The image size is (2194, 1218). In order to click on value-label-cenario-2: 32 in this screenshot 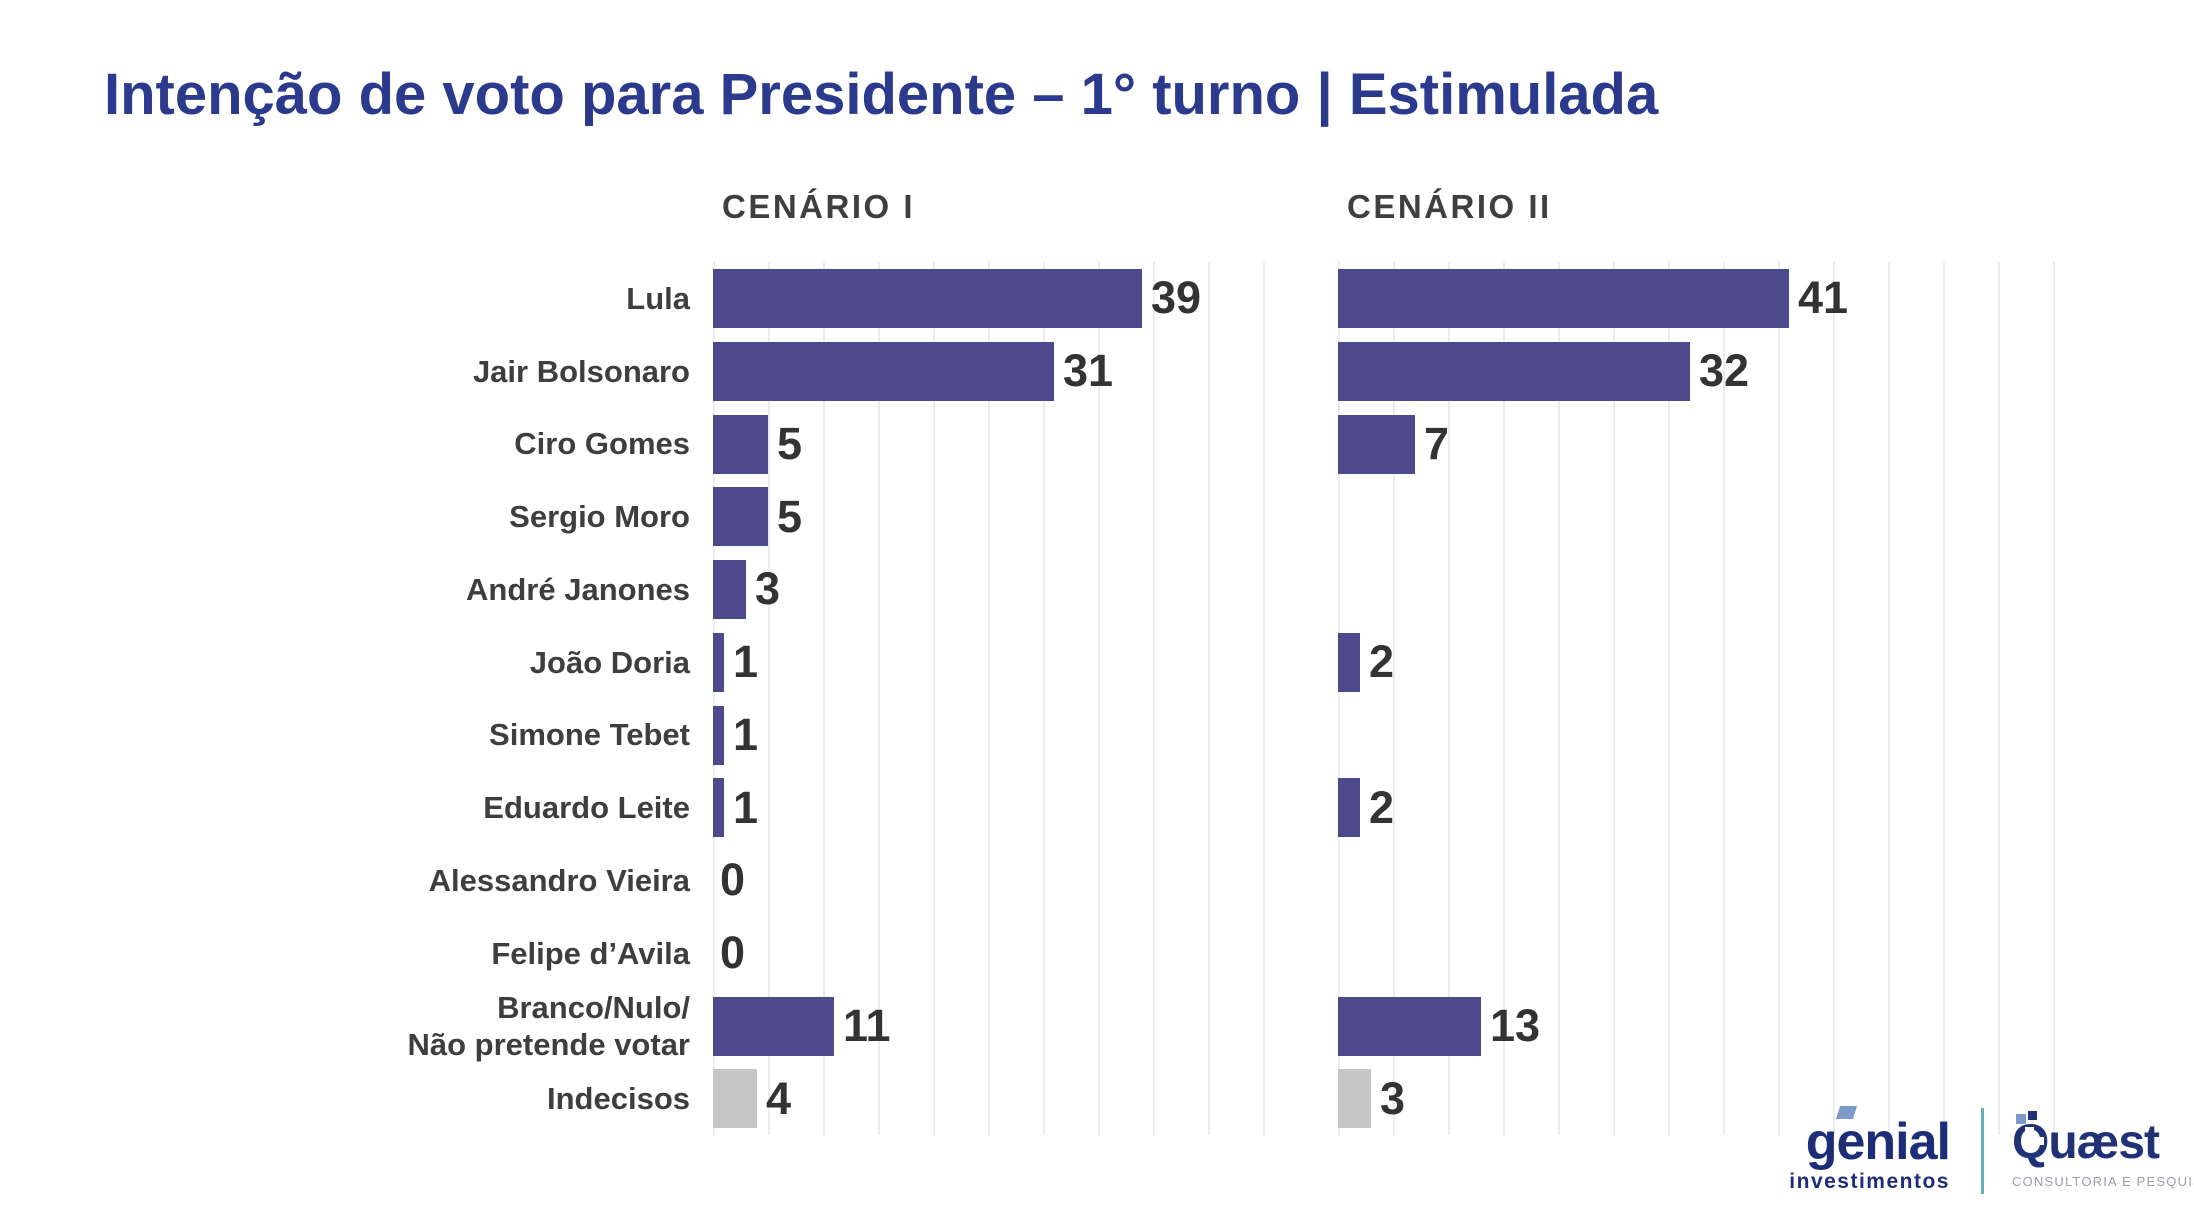, I will do `click(1724, 371)`.